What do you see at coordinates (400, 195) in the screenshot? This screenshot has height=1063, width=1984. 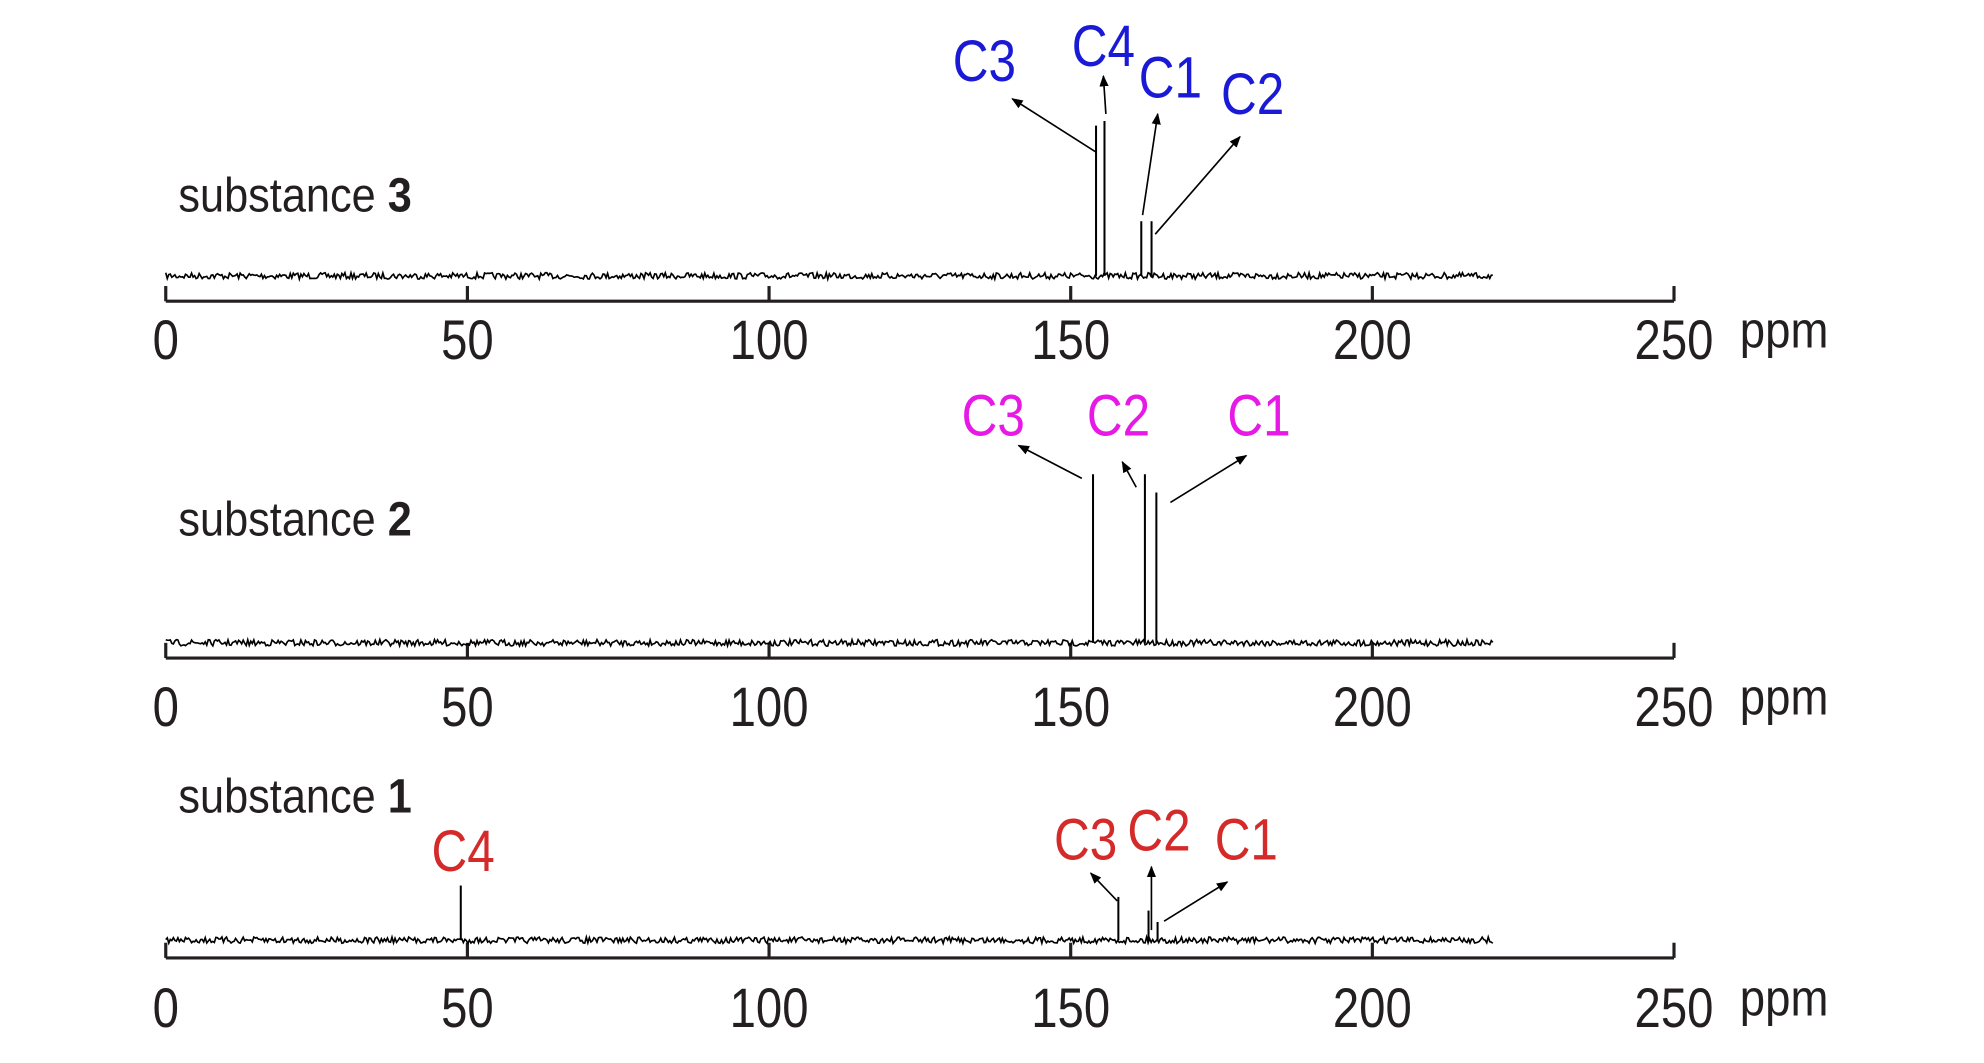 I see `title-number: 3` at bounding box center [400, 195].